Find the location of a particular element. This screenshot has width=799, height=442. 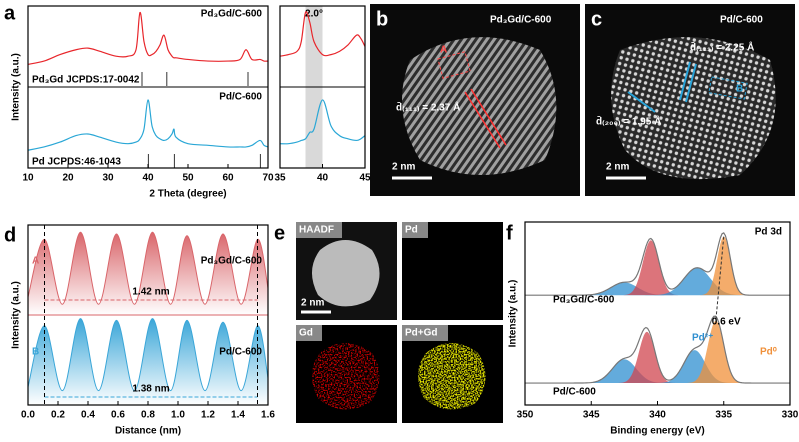

reference-label: Pd JCPDS:46-1043 is located at coordinates (76, 162).